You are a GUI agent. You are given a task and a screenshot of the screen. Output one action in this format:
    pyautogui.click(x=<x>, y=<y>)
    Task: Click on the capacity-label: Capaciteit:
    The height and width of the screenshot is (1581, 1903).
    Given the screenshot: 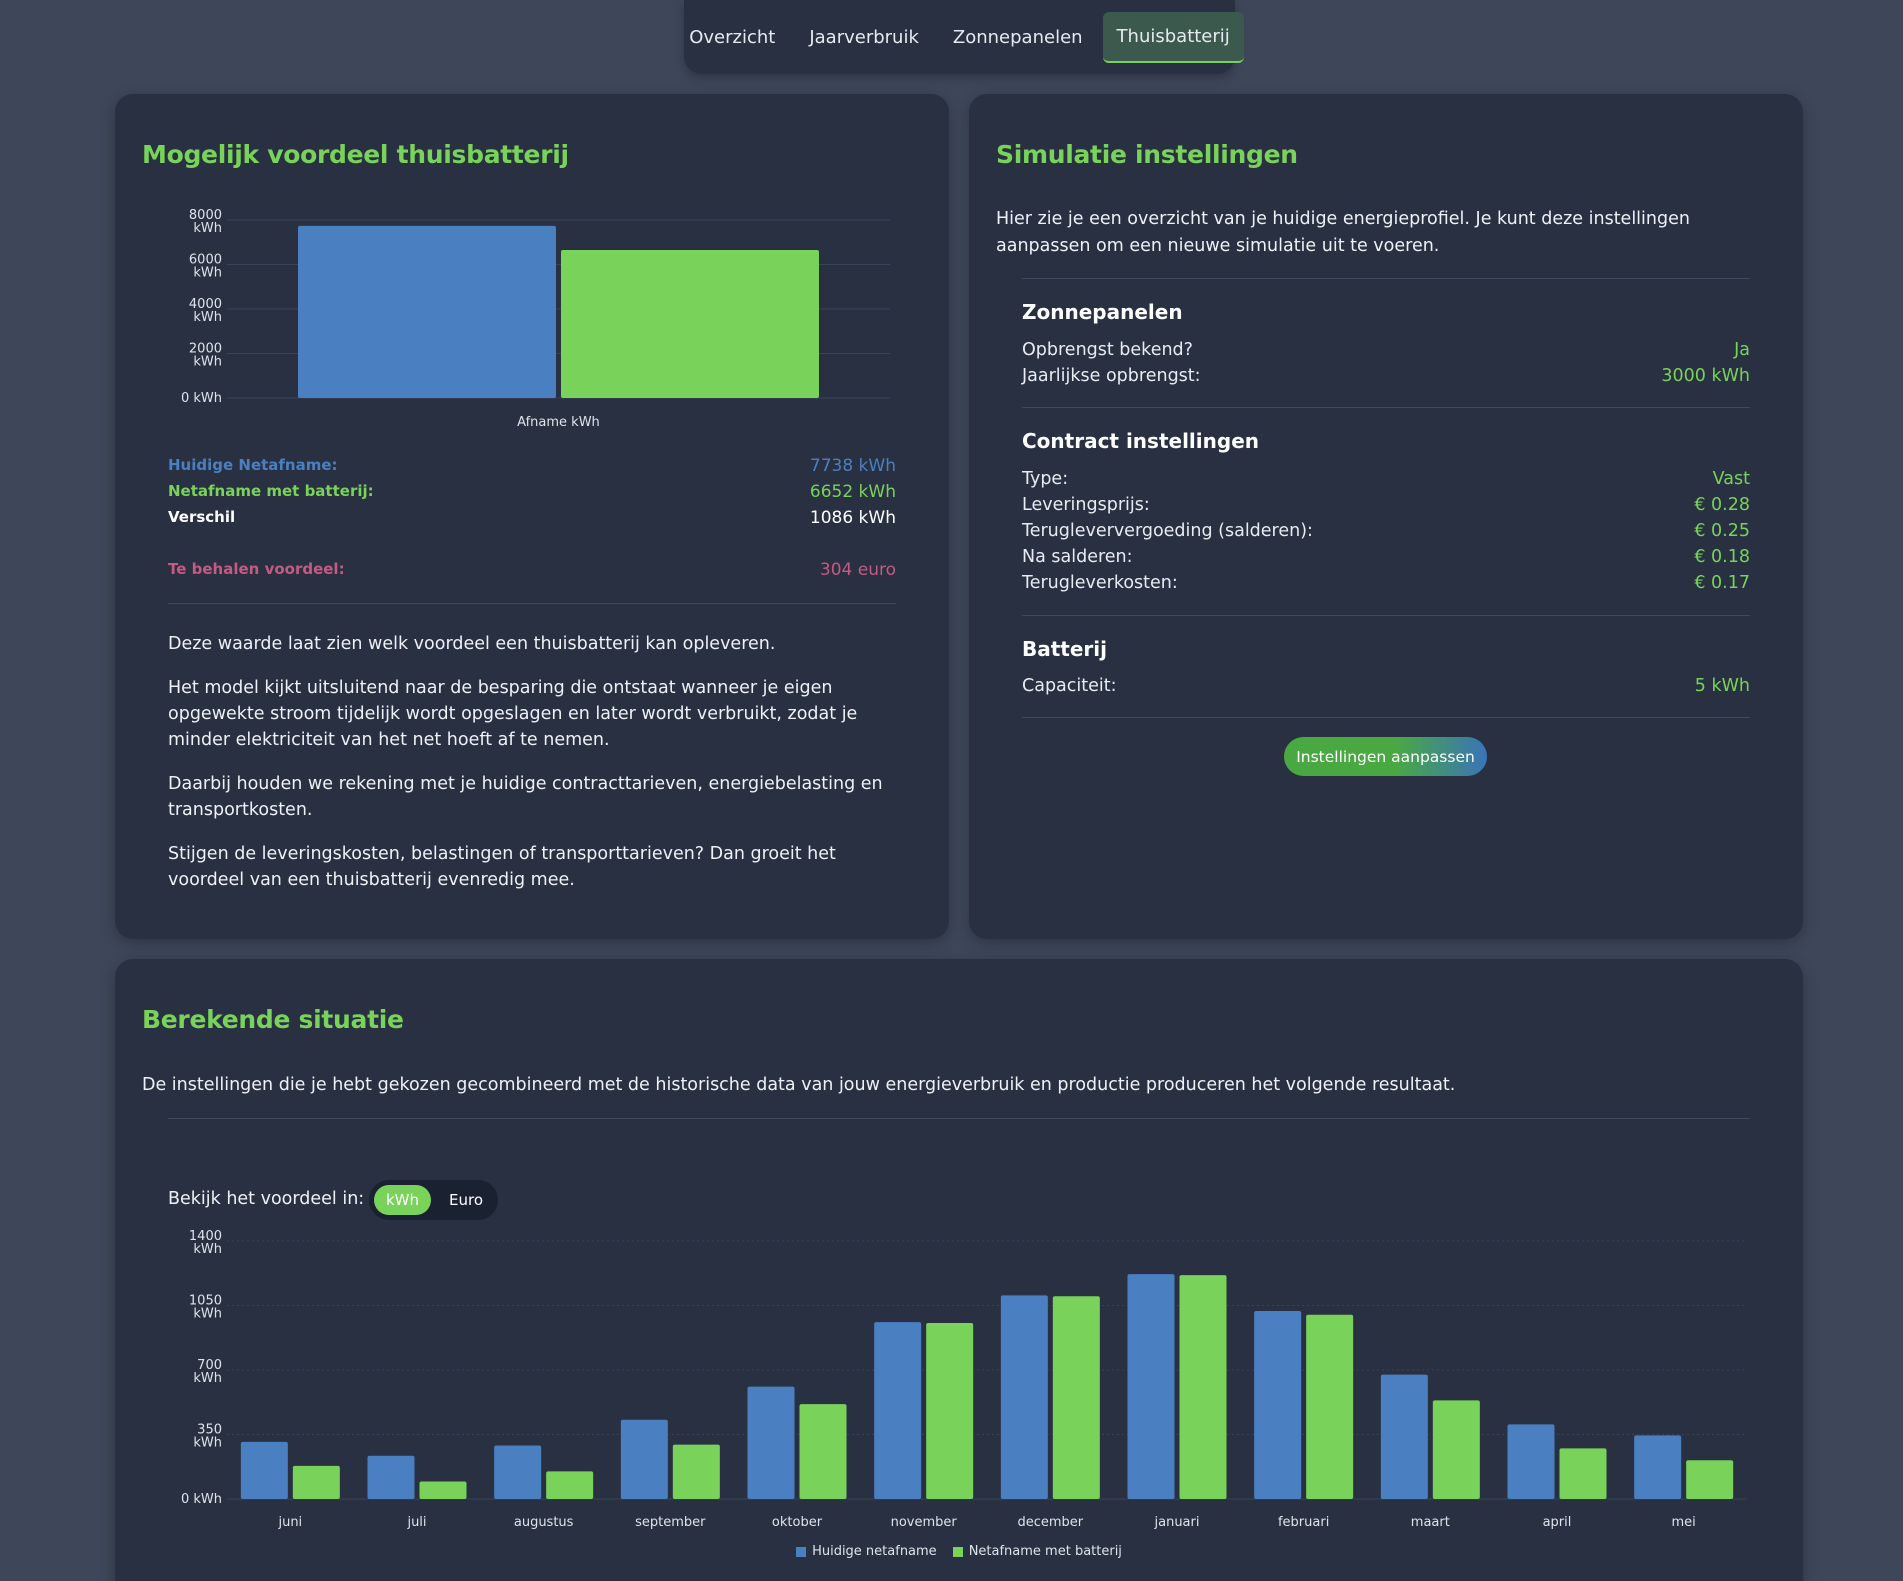 What is the action you would take?
    pyautogui.click(x=1069, y=686)
    